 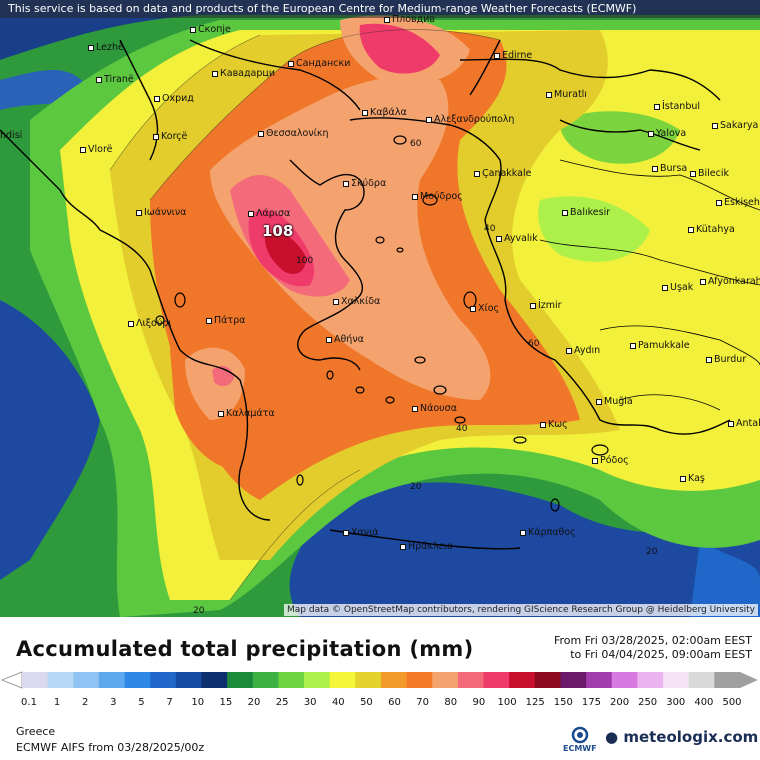 What do you see at coordinates (566, 94) in the screenshot?
I see `city-label: Muratlı` at bounding box center [566, 94].